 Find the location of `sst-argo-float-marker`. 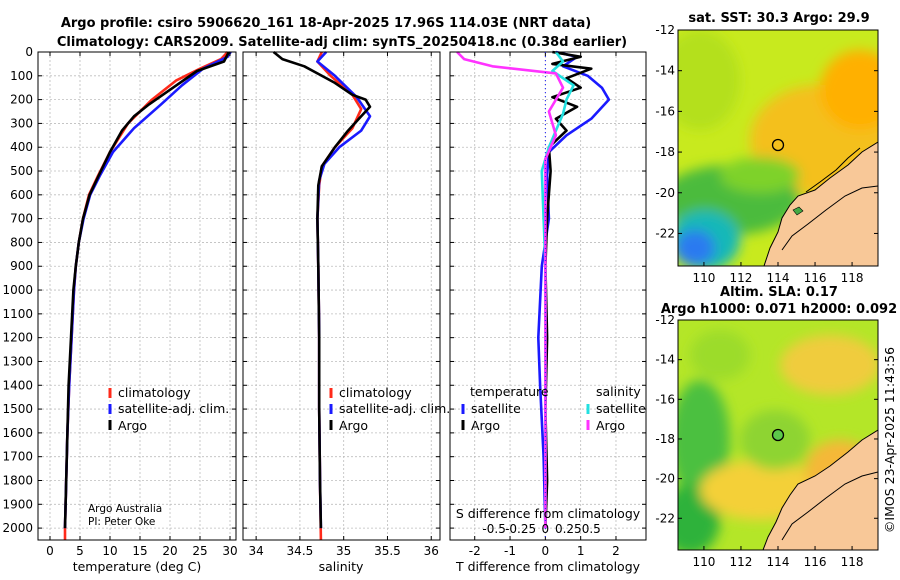

sst-argo-float-marker is located at coordinates (778, 145).